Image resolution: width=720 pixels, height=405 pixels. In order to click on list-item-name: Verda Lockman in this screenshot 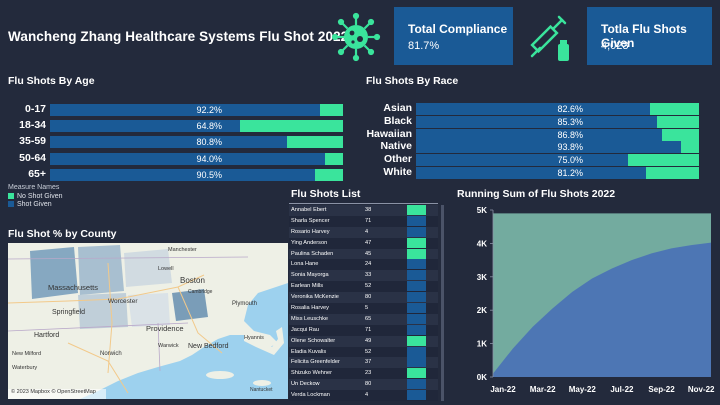, I will do `click(310, 395)`.